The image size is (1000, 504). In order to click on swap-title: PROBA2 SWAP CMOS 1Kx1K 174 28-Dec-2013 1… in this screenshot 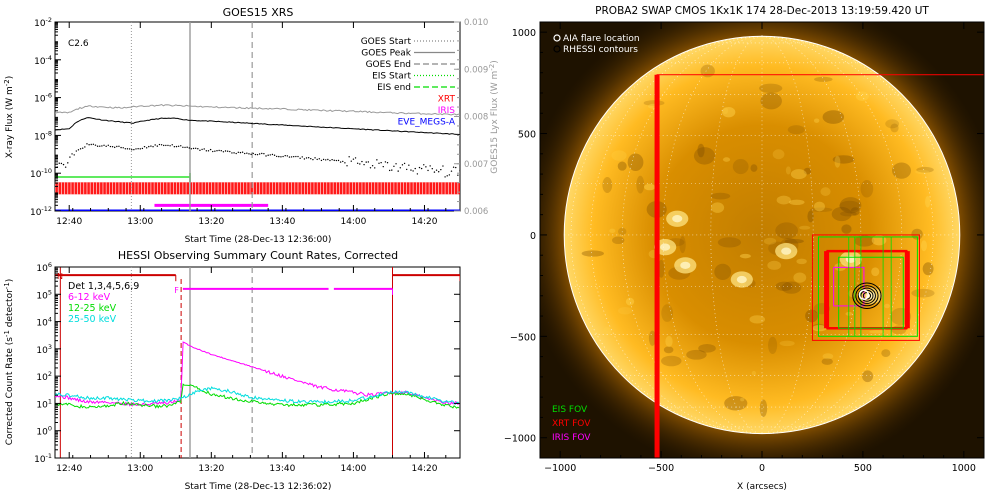, I will do `click(762, 11)`.